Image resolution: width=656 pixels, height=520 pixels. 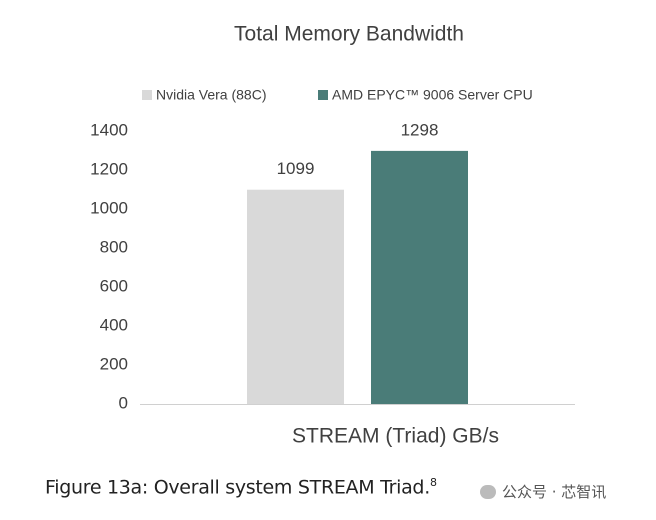 I want to click on watermark-text: 公众号 · 芯智讯, so click(x=554, y=492).